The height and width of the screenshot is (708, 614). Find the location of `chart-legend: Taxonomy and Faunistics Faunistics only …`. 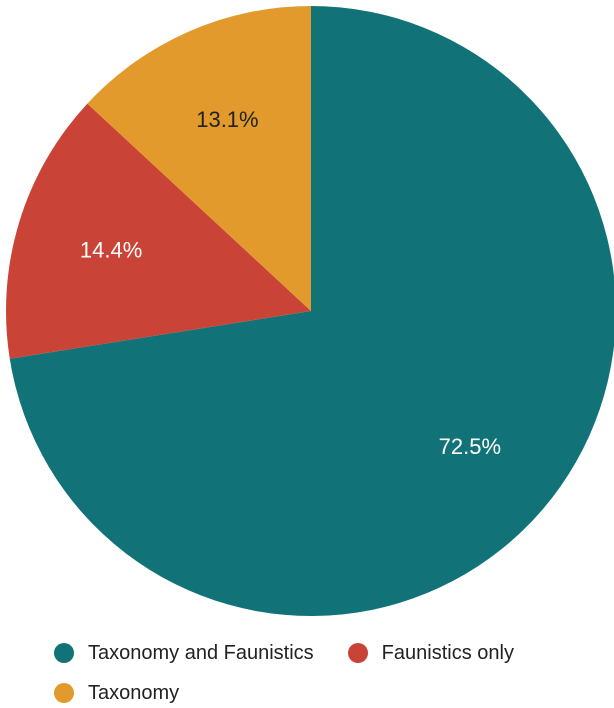

chart-legend: Taxonomy and Faunistics Faunistics only … is located at coordinates (324, 673).